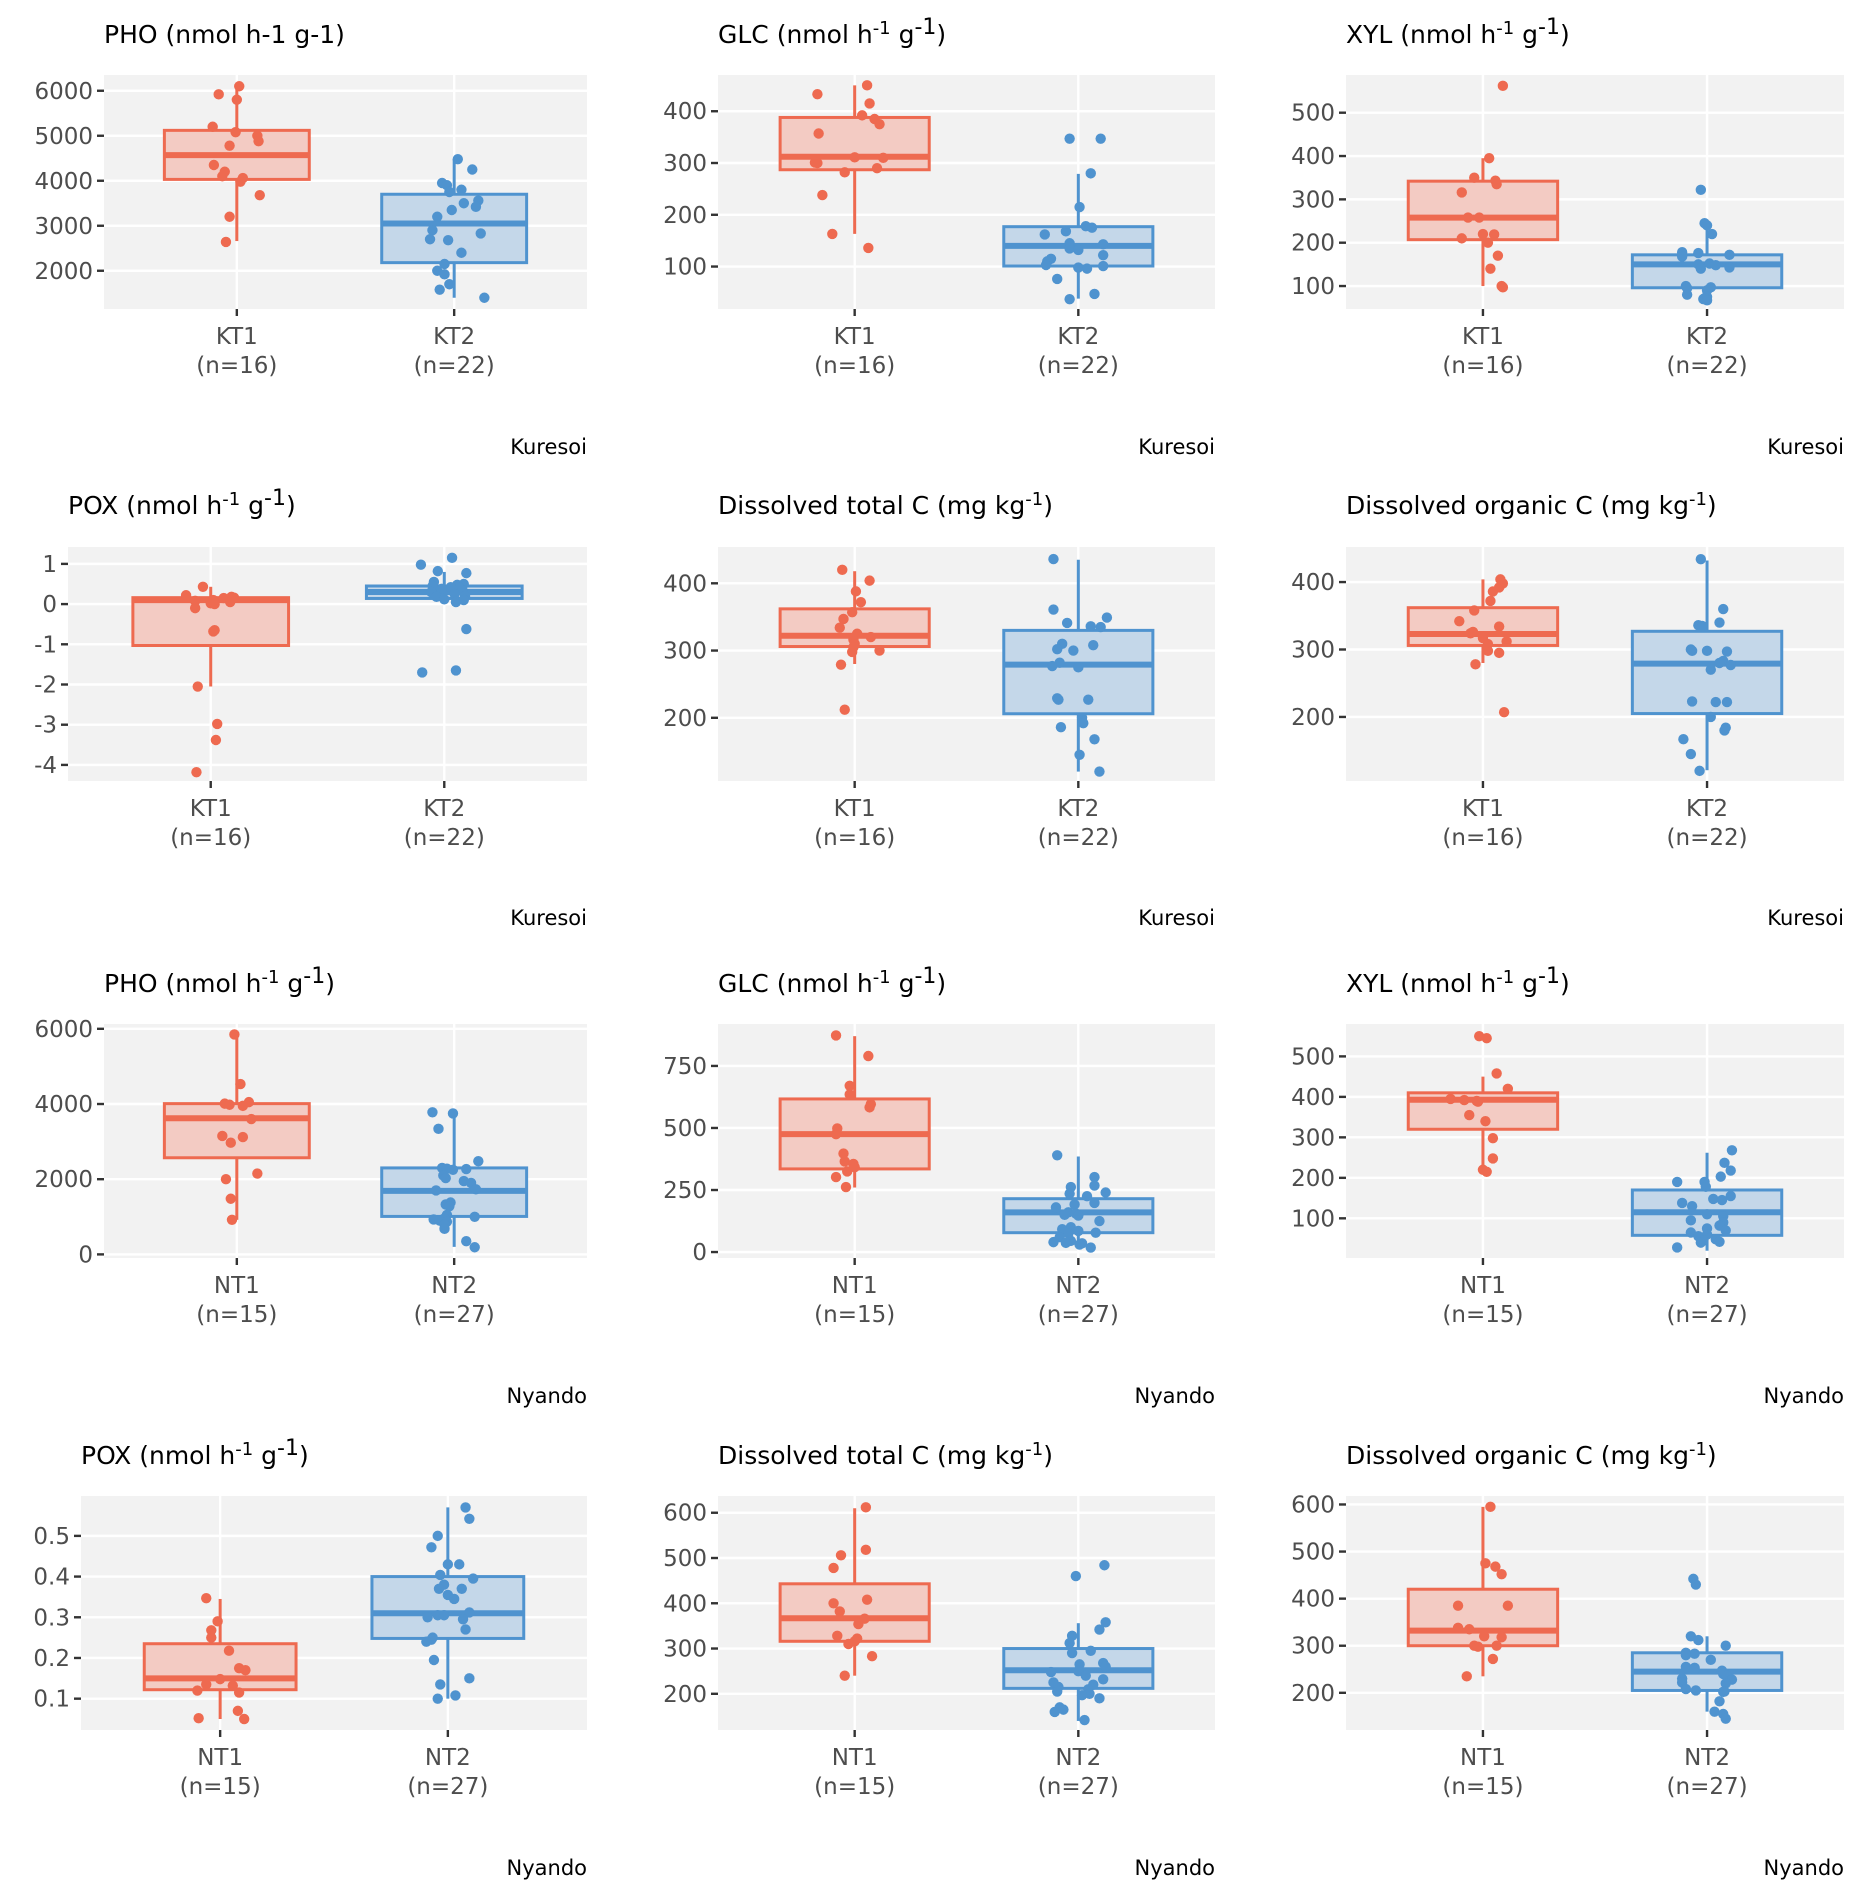 This screenshot has height=1892, width=1855. I want to click on site-caption: Kuresoi, so click(1176, 447).